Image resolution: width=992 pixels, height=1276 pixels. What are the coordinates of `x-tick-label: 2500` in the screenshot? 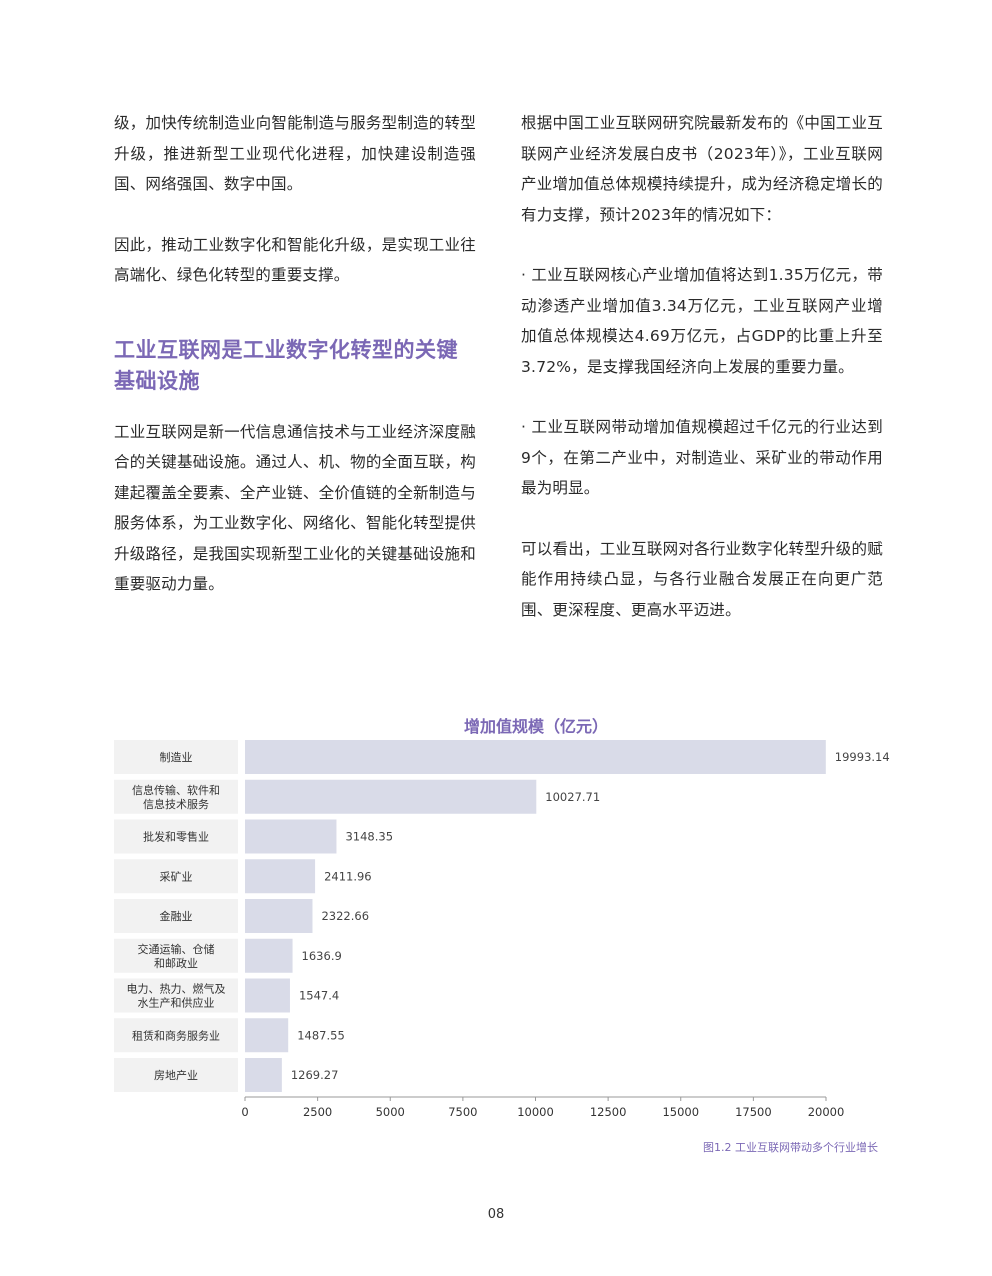 It's located at (317, 1112).